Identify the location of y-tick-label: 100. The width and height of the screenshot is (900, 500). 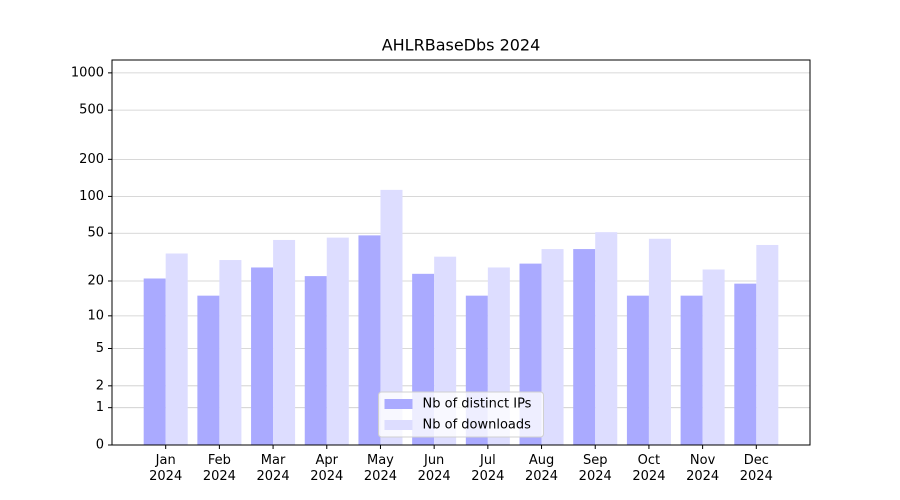
(91, 196).